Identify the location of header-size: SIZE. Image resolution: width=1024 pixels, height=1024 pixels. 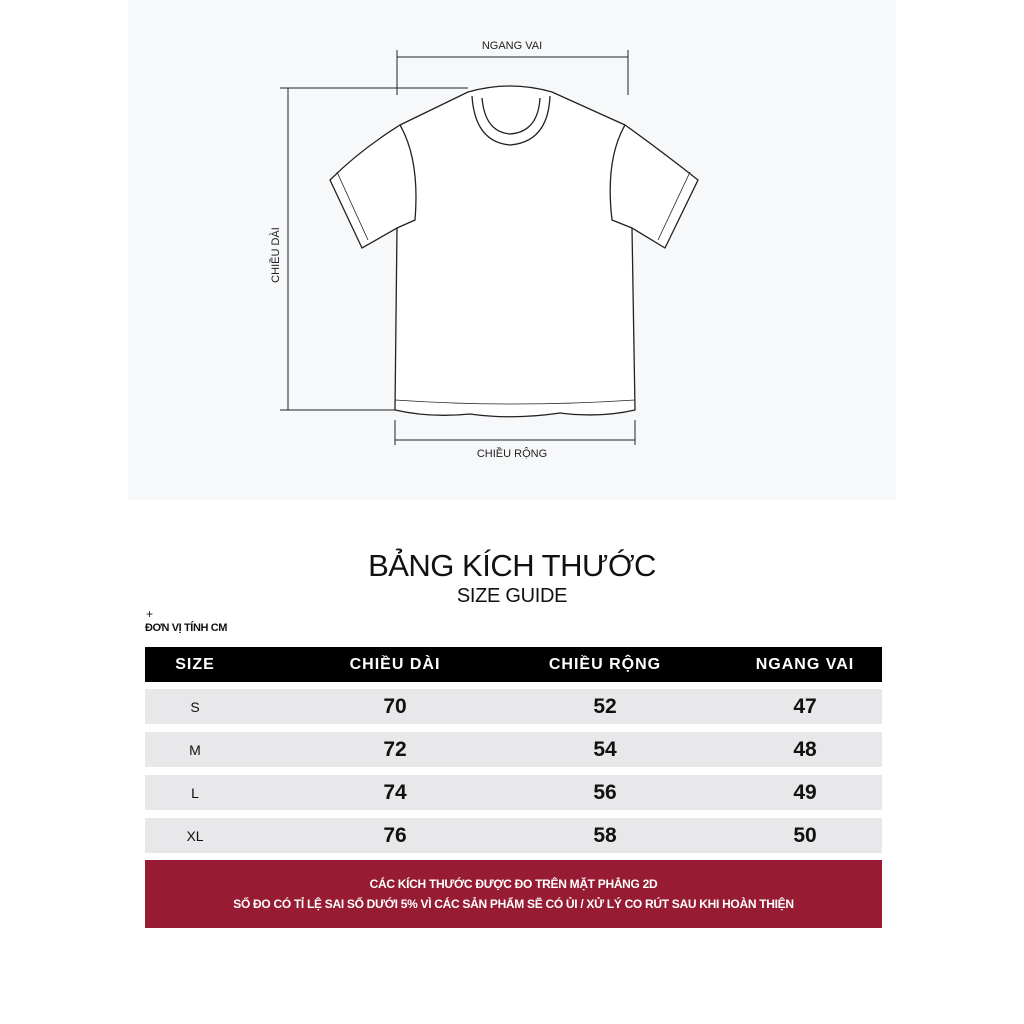
(195, 664).